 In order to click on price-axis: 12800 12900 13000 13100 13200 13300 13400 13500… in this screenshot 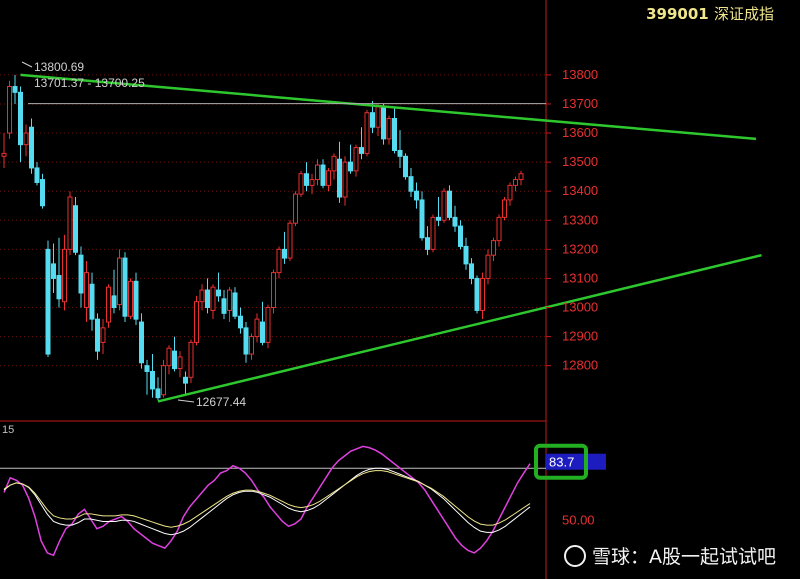, I will do `click(572, 220)`.